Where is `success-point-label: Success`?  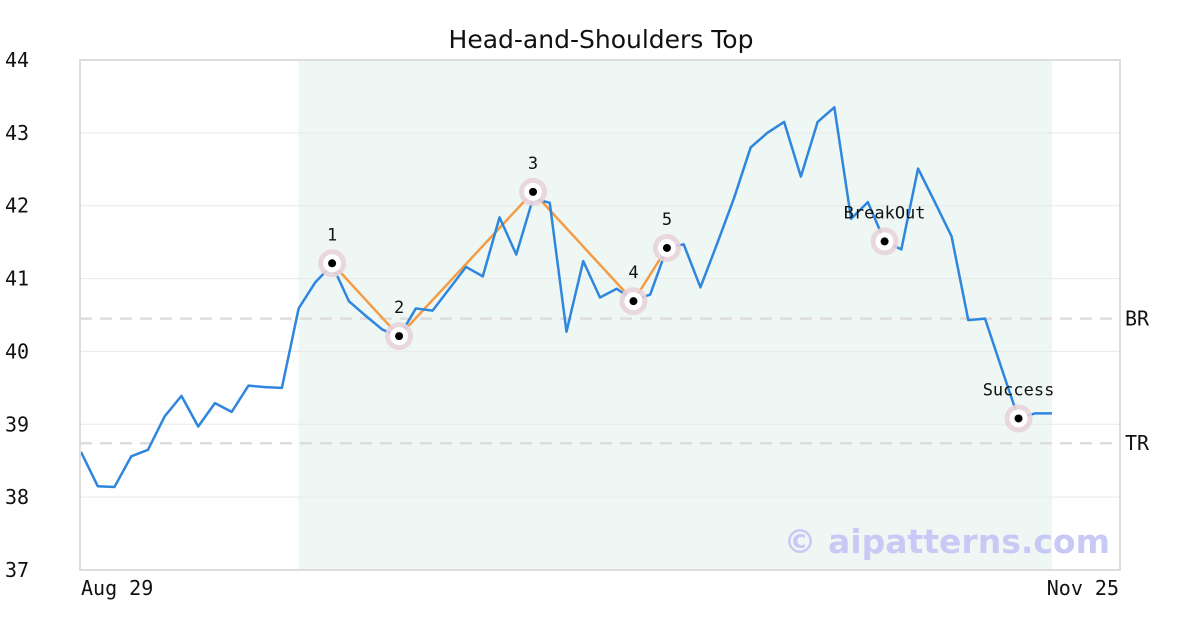
success-point-label: Success is located at coordinates (1019, 390).